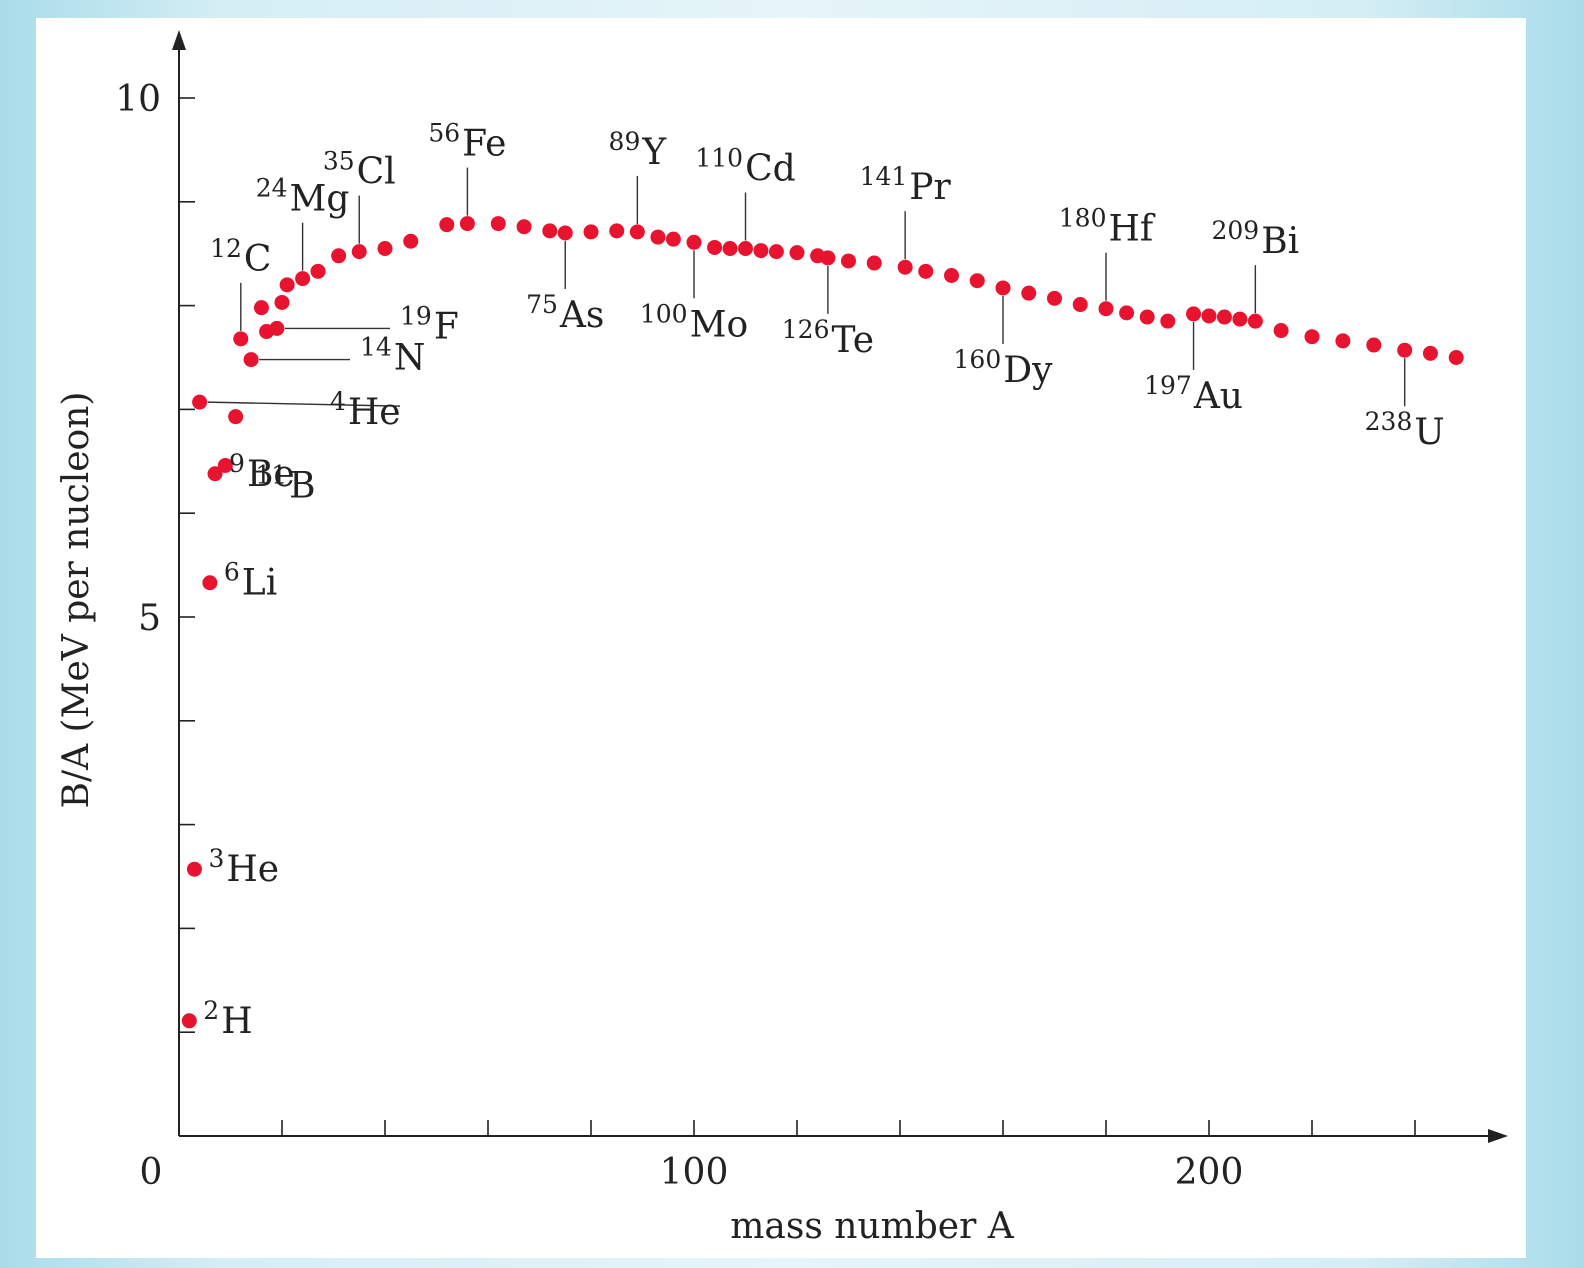  What do you see at coordinates (250, 581) in the screenshot?
I see `nuclide-label: 6Li` at bounding box center [250, 581].